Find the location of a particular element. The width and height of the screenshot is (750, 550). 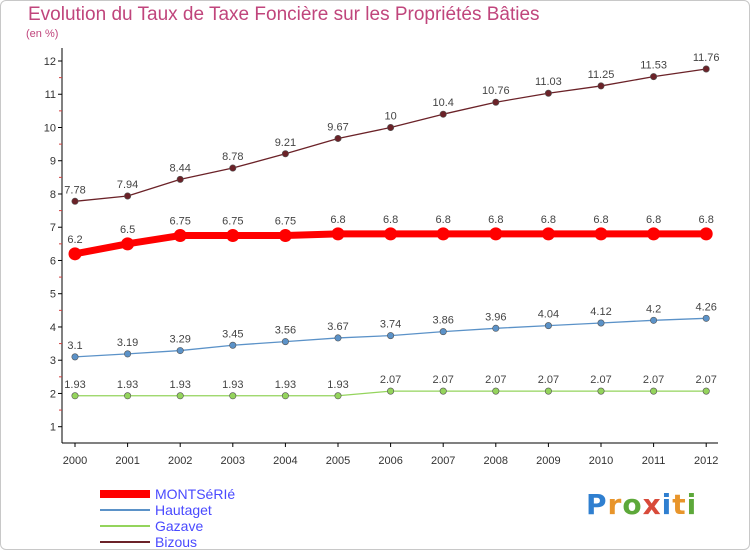

y-tick-label: 2 is located at coordinates (53, 394).